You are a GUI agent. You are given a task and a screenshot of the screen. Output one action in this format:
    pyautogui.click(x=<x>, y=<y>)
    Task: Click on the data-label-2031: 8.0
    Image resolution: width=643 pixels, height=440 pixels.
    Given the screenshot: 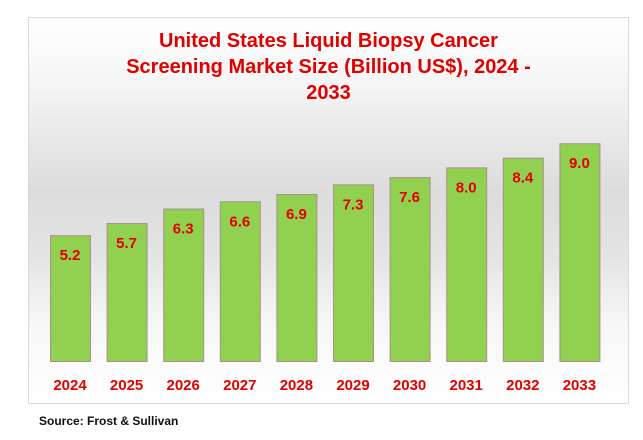 What is the action you would take?
    pyautogui.click(x=466, y=187)
    